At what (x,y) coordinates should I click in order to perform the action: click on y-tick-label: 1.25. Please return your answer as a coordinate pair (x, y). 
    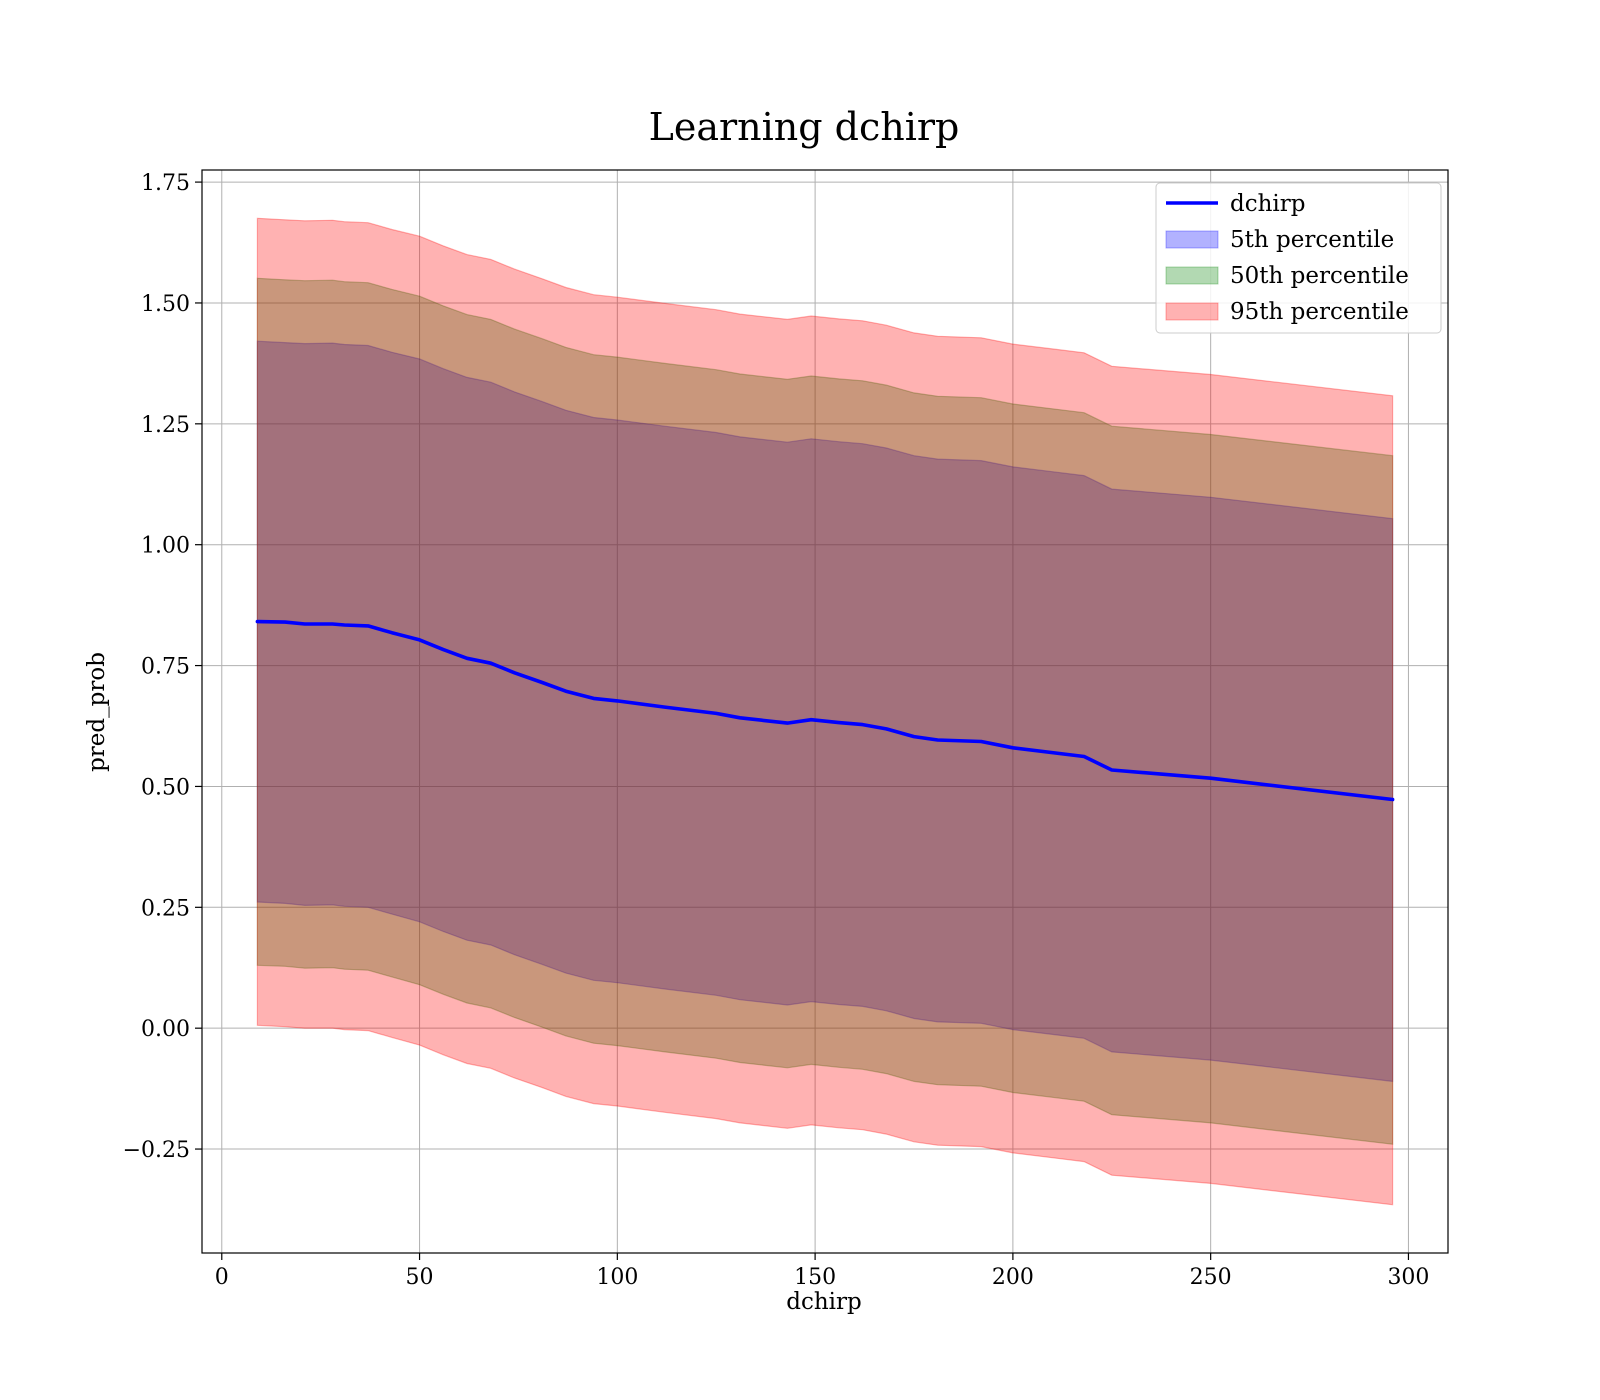
    Looking at the image, I should click on (165, 425).